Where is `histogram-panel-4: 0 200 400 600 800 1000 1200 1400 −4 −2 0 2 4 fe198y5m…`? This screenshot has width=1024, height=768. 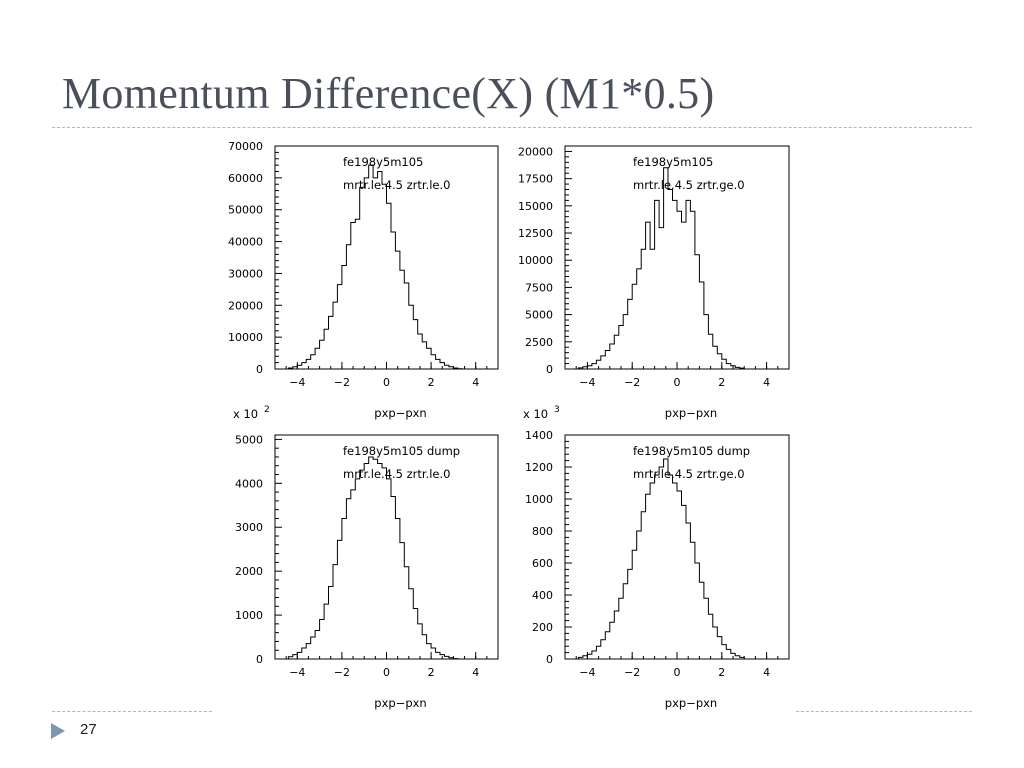
histogram-panel-4: 0 200 400 600 800 1000 1200 1400 −4 −2 0 2 4 fe198y5m… is located at coordinates (656, 557).